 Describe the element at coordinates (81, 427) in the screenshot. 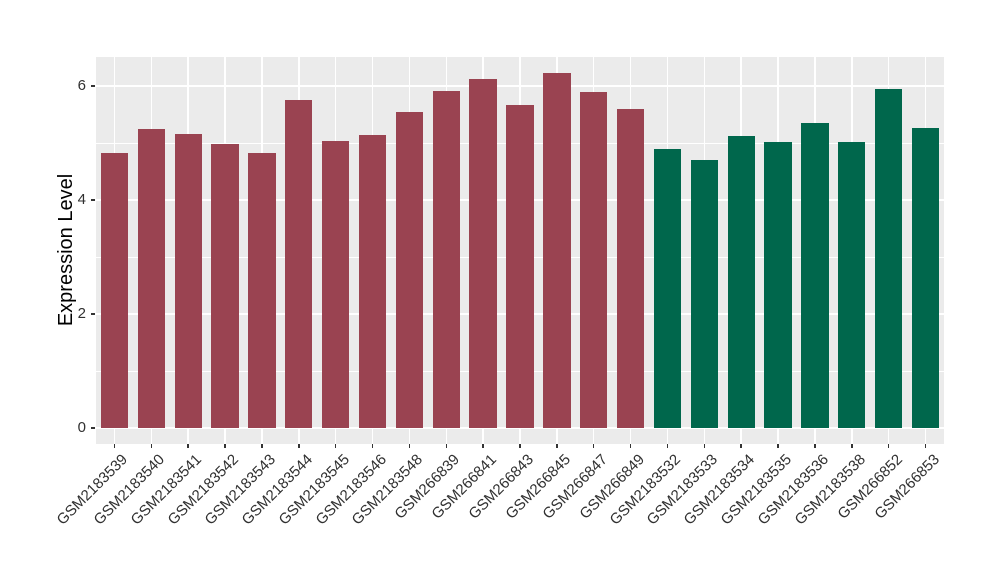

I see `y-tick-label: 0` at that location.